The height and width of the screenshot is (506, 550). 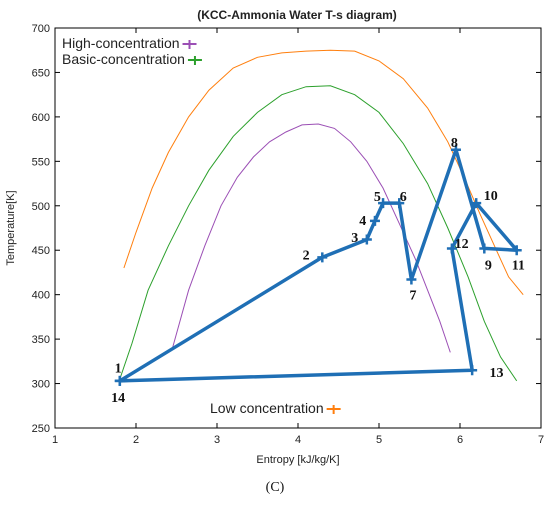 I want to click on x-tick-label: 3, so click(x=217, y=440).